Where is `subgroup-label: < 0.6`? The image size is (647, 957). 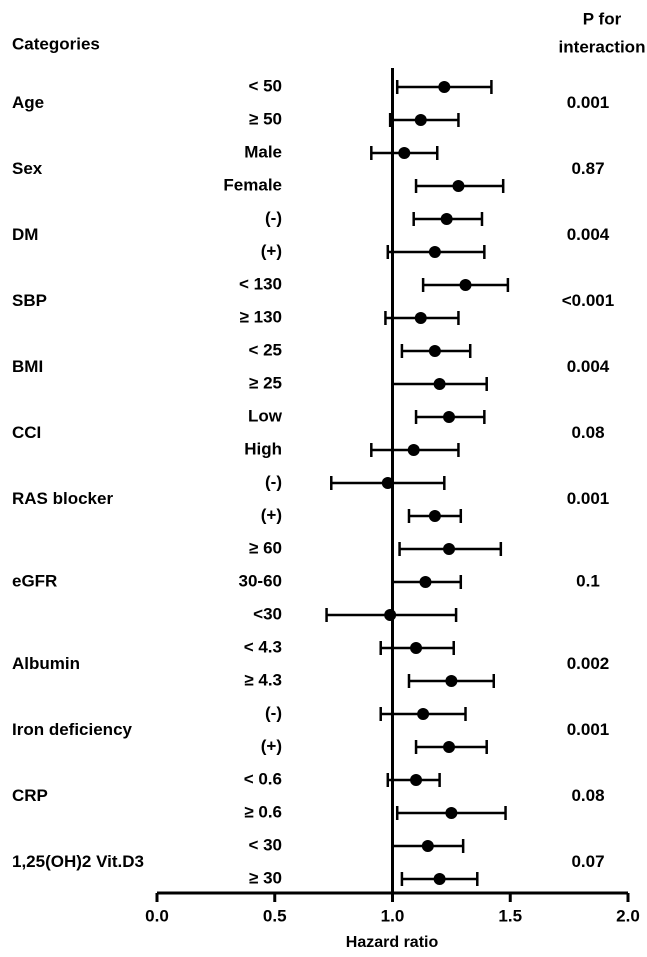
subgroup-label: < 0.6 is located at coordinates (263, 778).